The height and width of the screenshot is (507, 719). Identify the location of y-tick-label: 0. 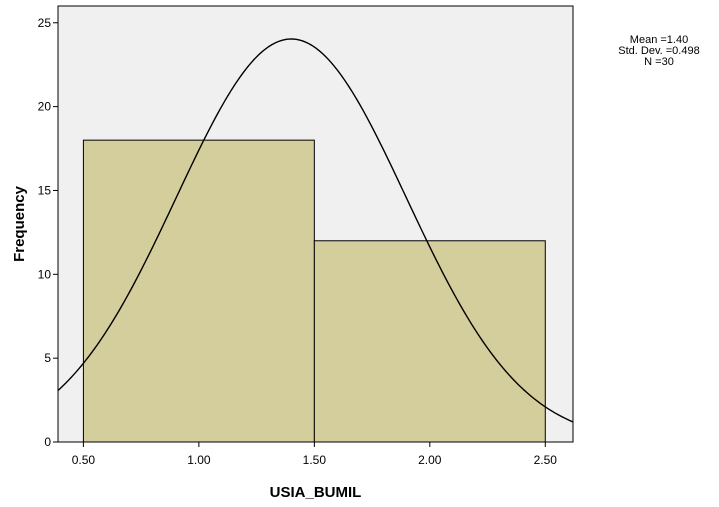
(47, 442).